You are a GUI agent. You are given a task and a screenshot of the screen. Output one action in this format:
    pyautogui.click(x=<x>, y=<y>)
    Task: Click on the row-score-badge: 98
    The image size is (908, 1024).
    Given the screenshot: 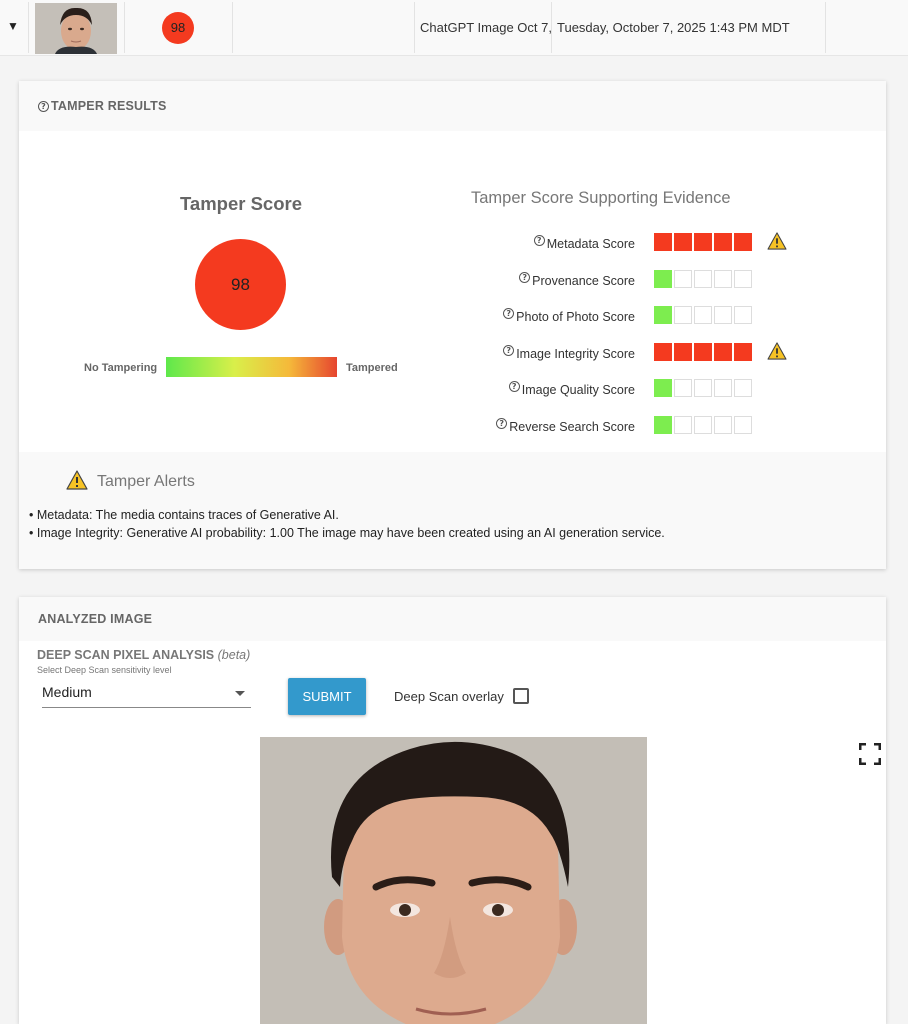 What is the action you would take?
    pyautogui.click(x=178, y=28)
    